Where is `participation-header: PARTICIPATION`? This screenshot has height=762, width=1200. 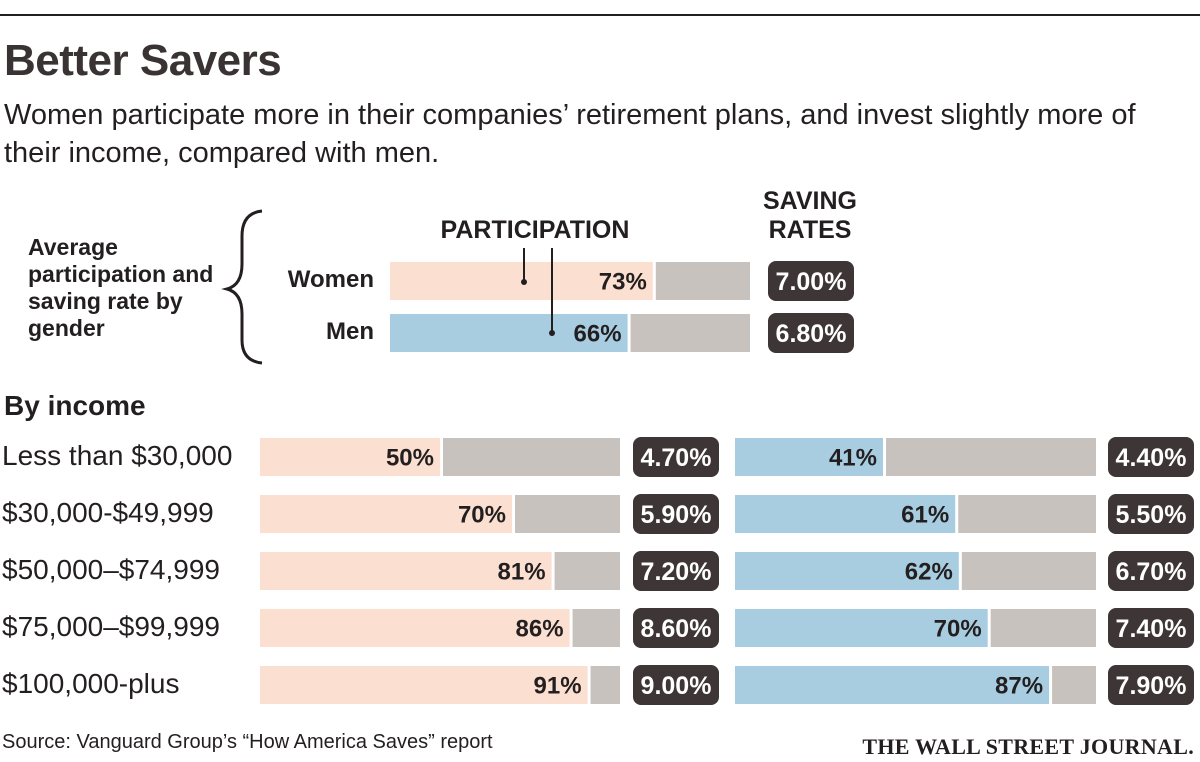
participation-header: PARTICIPATION is located at coordinates (535, 230).